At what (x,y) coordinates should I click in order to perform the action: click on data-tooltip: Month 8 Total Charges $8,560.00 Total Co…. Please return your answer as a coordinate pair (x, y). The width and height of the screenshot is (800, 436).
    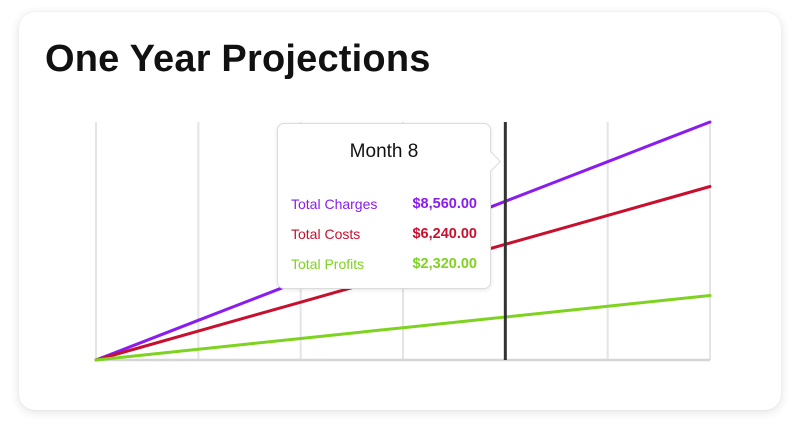
    Looking at the image, I should click on (389, 206).